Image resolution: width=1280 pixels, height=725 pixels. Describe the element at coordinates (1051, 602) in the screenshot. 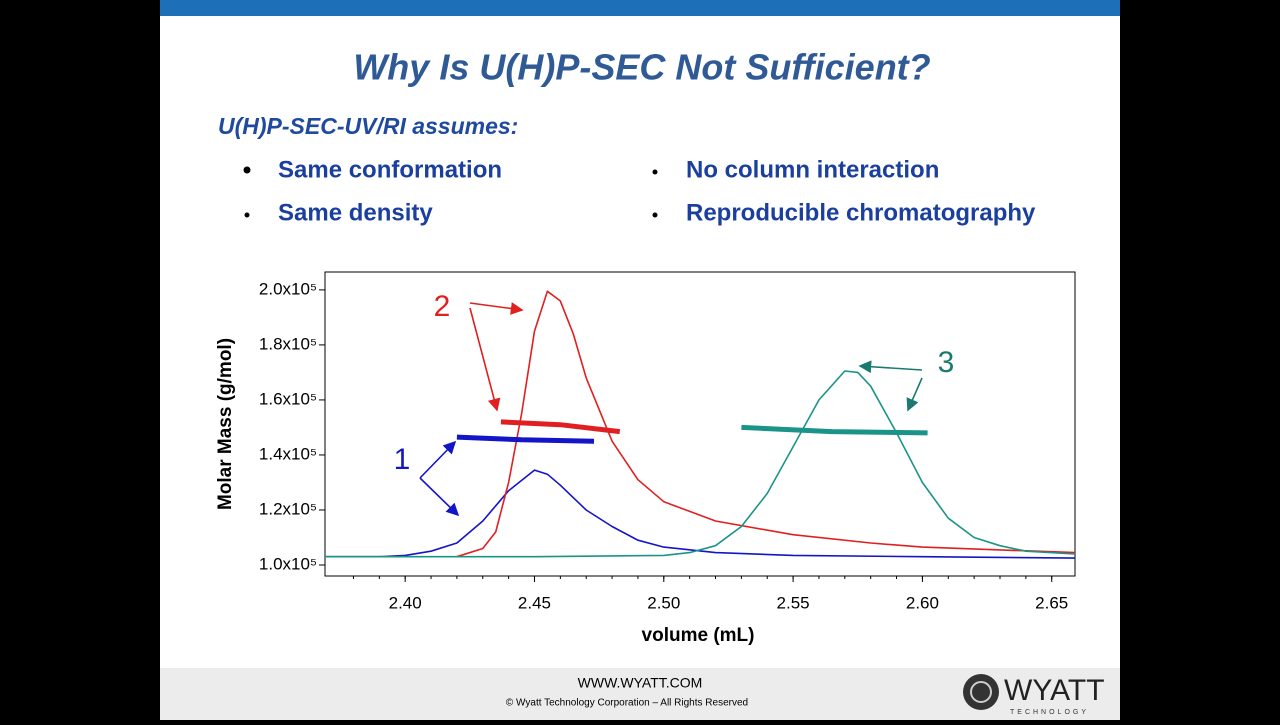

I see `x-tick-label: 2.65` at that location.